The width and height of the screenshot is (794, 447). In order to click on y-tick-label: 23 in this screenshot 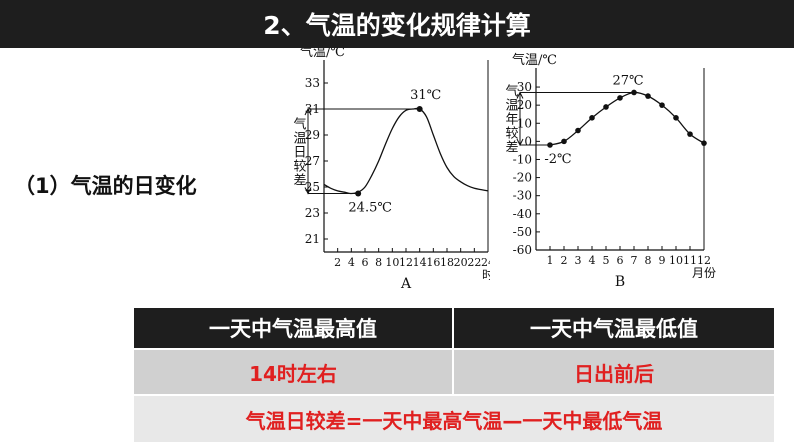, I will do `click(312, 213)`.